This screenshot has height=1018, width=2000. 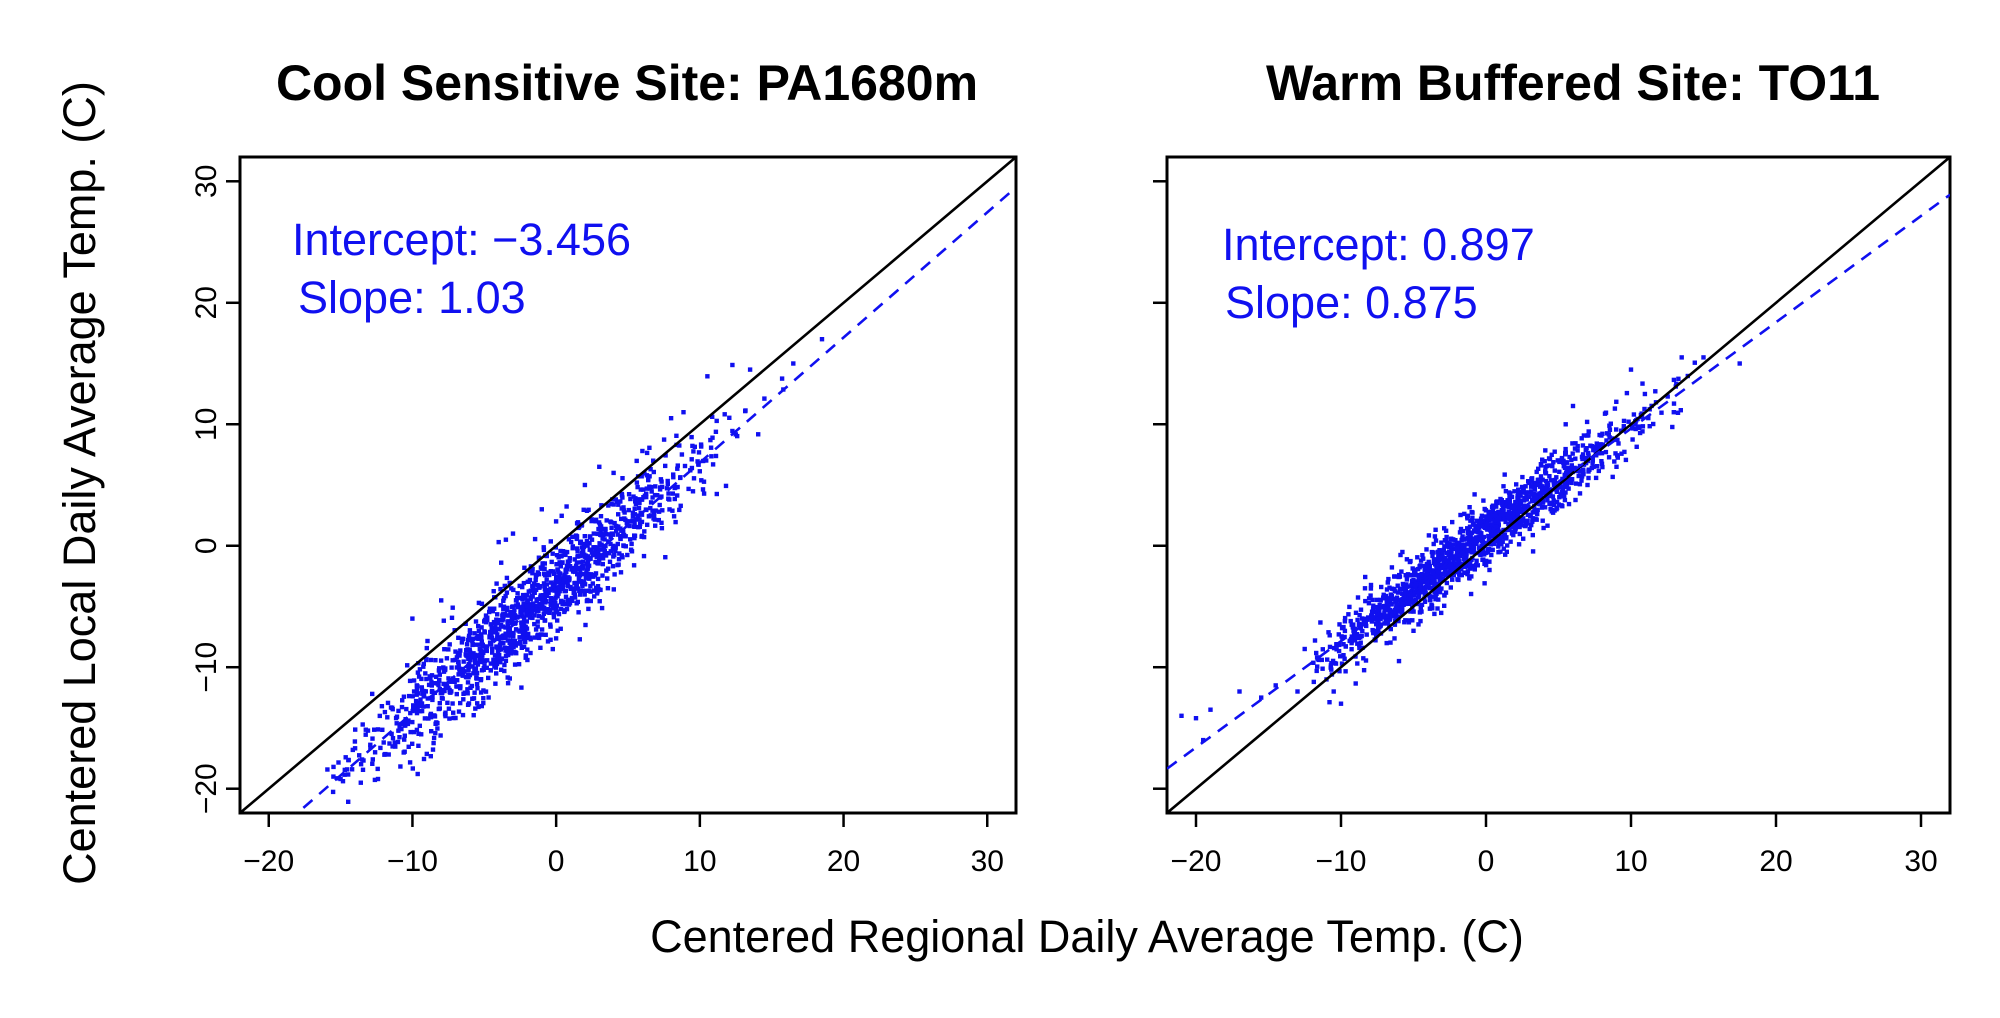 What do you see at coordinates (1196, 861) in the screenshot?
I see `x-tick-label: −20` at bounding box center [1196, 861].